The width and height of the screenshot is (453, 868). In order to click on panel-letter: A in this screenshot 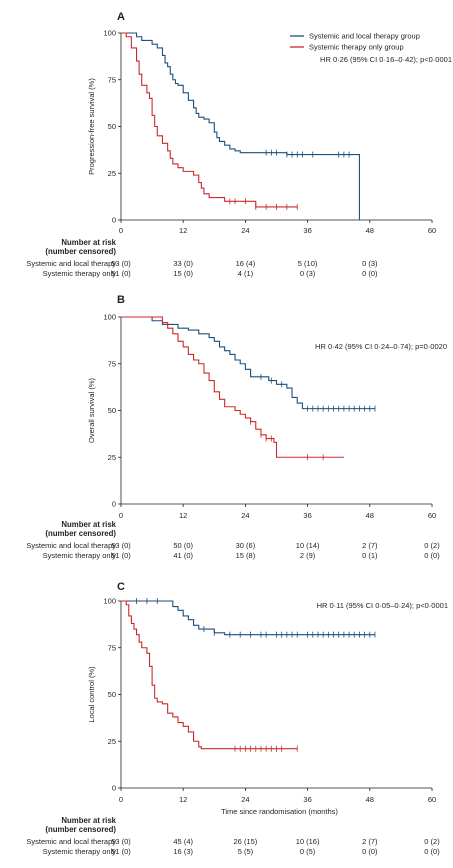, I will do `click(121, 17)`.